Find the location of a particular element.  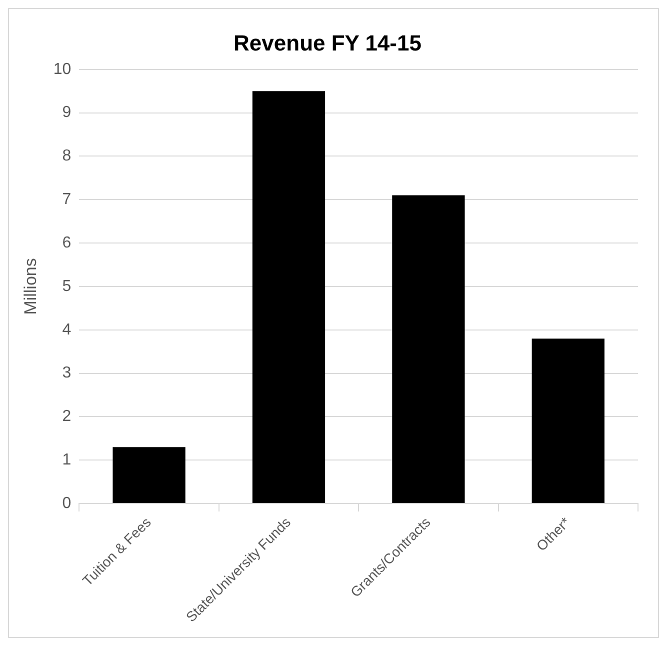

y-tick-label: 4 is located at coordinates (67, 329).